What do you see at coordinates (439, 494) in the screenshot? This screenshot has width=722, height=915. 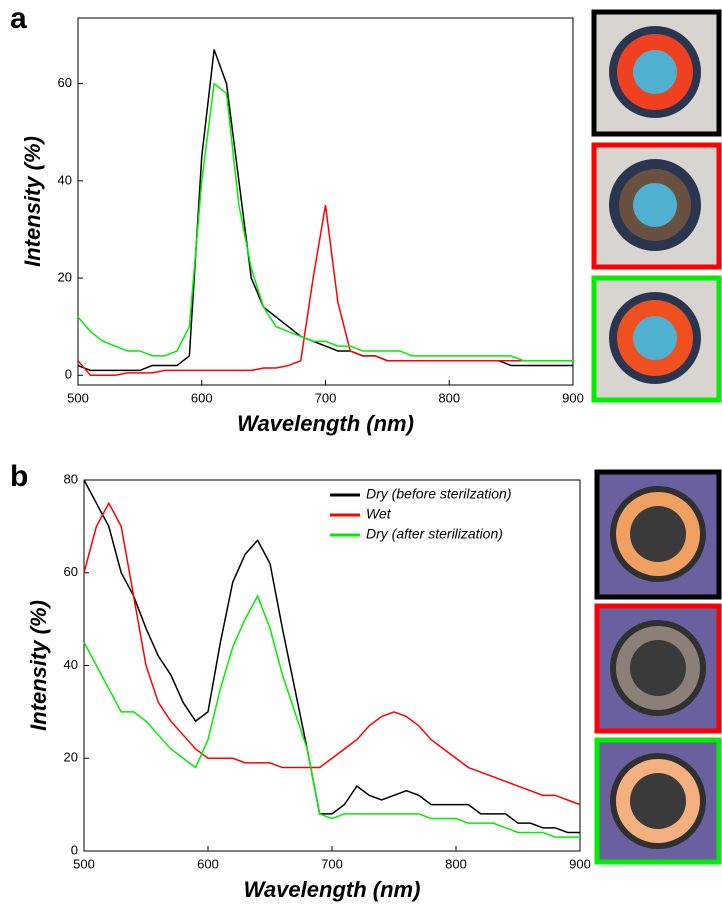 I see `legend-label: Dry (before sterilzation)` at bounding box center [439, 494].